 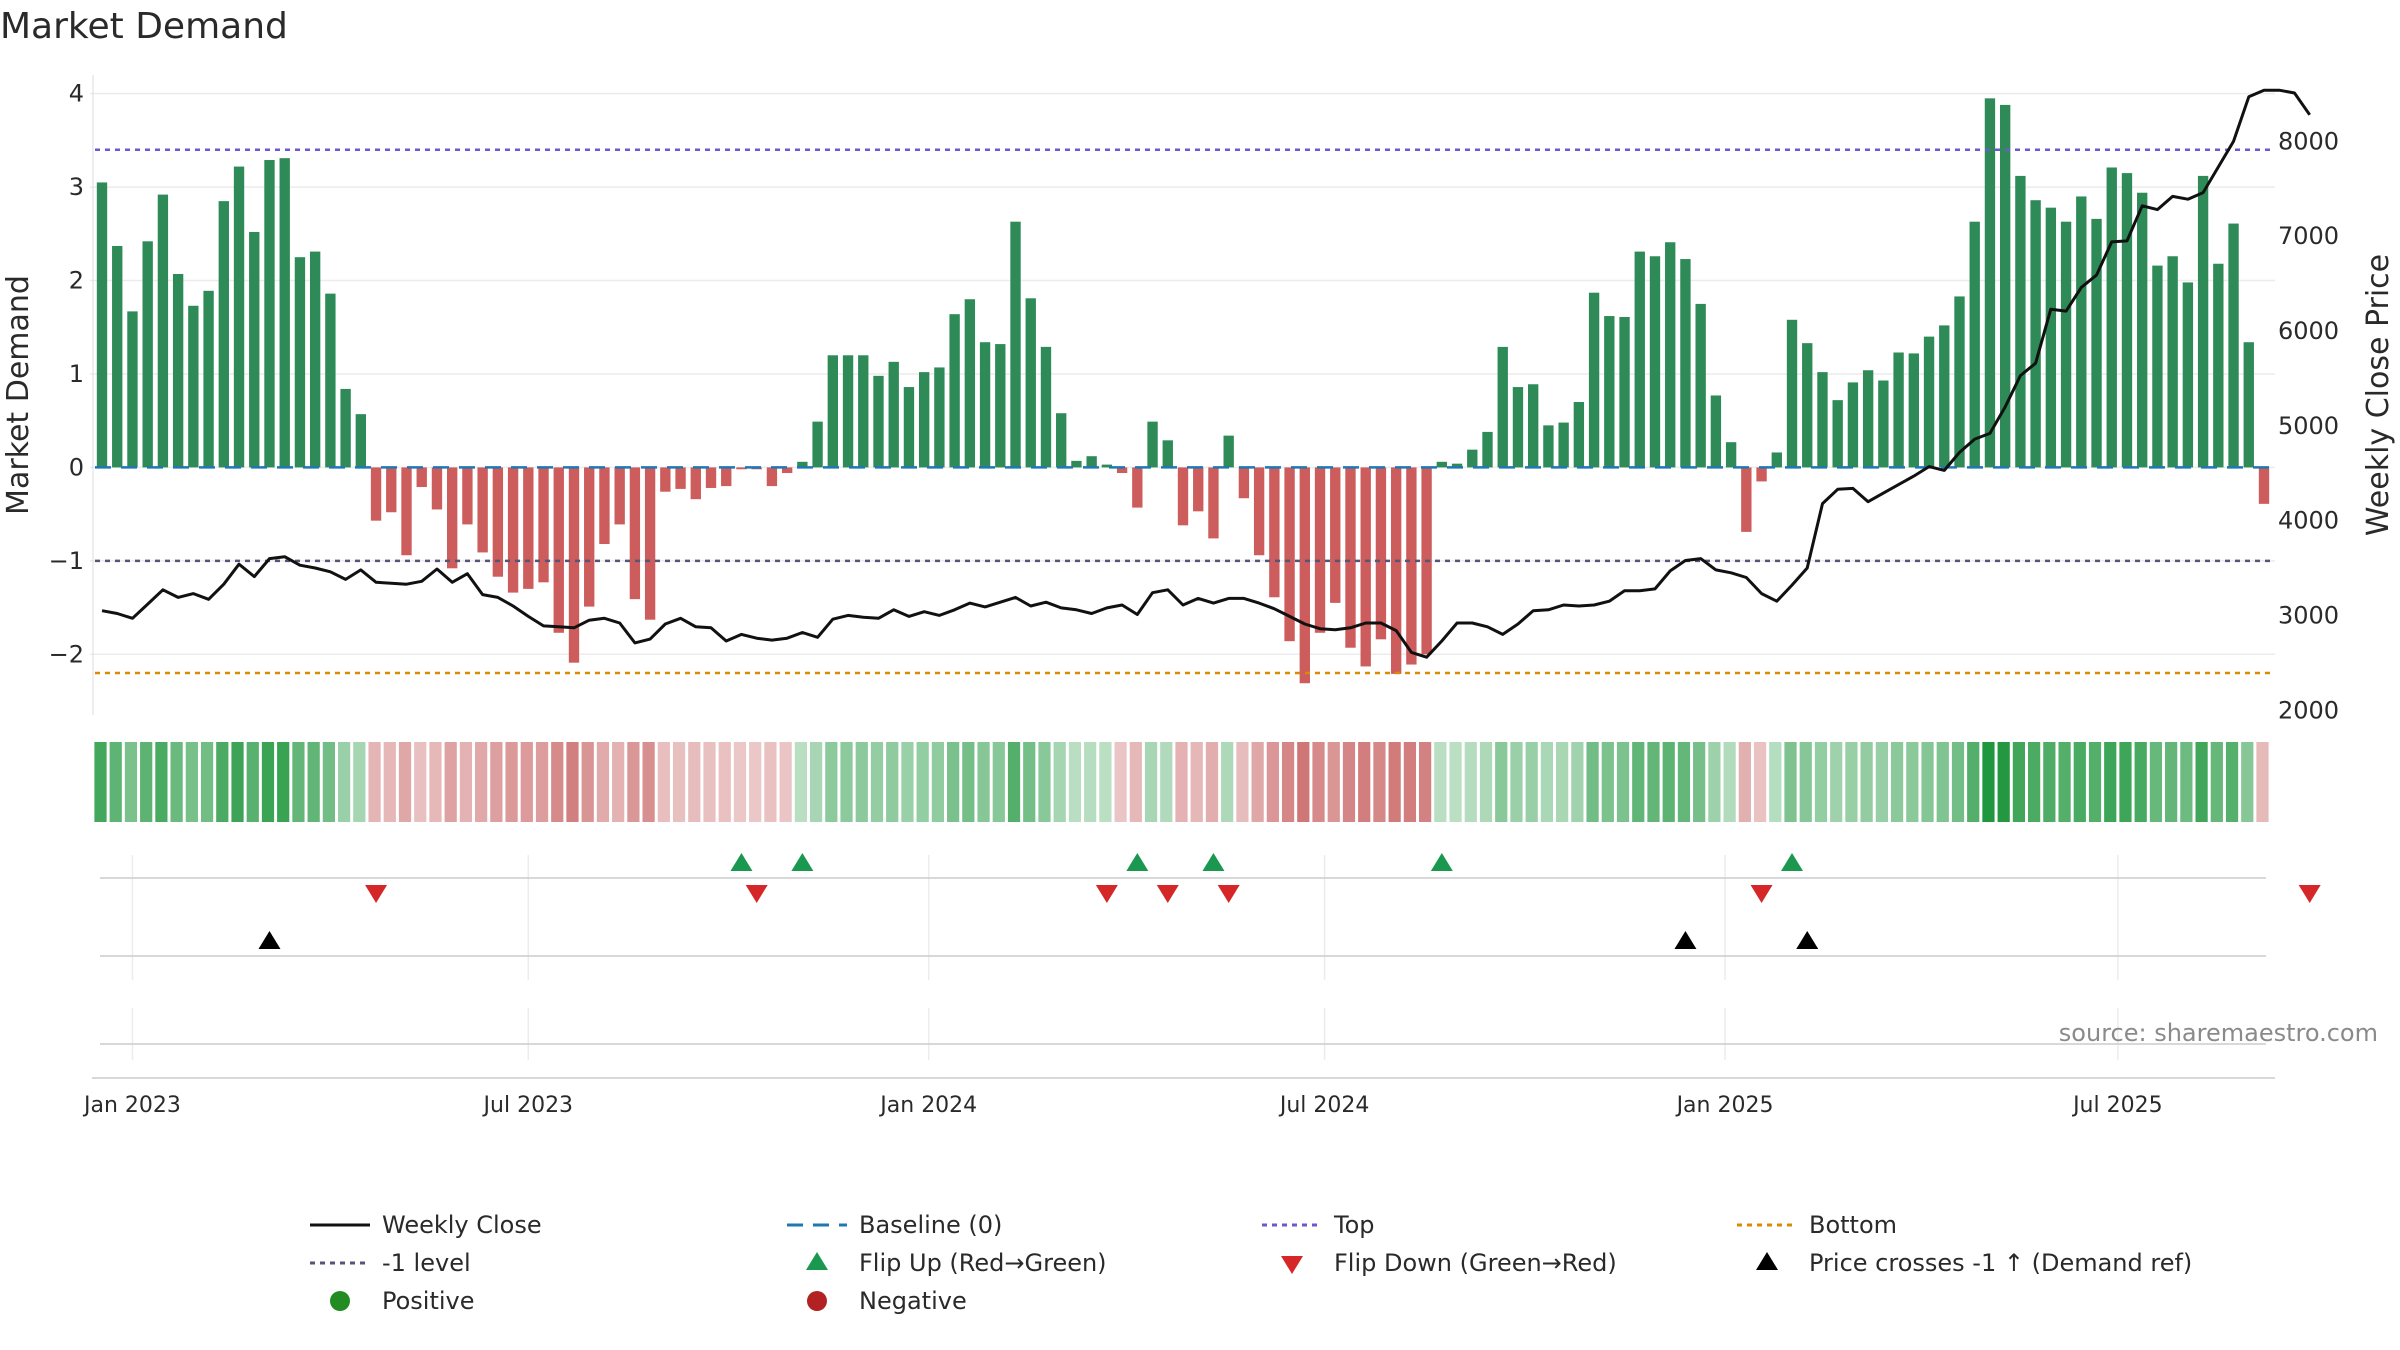 I want to click on y-tick-right: 5000, so click(x=2308, y=426).